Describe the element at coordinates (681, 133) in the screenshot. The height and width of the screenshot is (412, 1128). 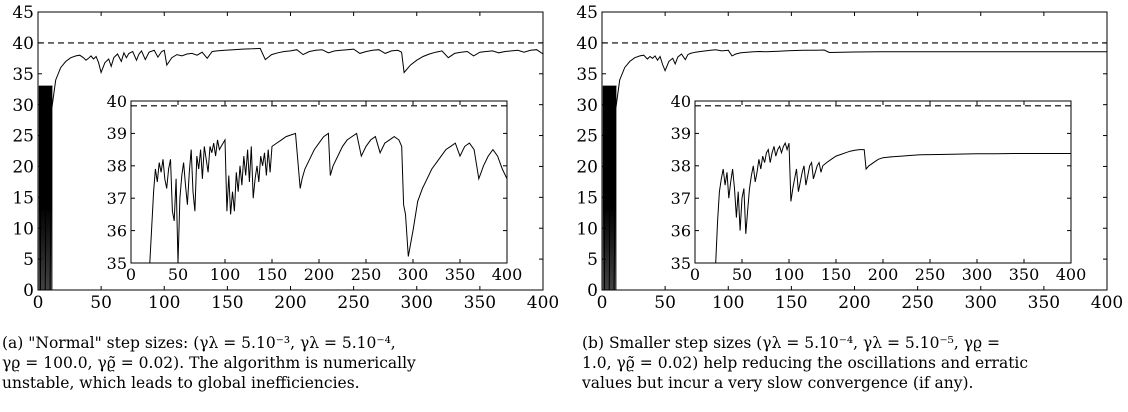
I see `b-inset-ytick-label: 39` at that location.